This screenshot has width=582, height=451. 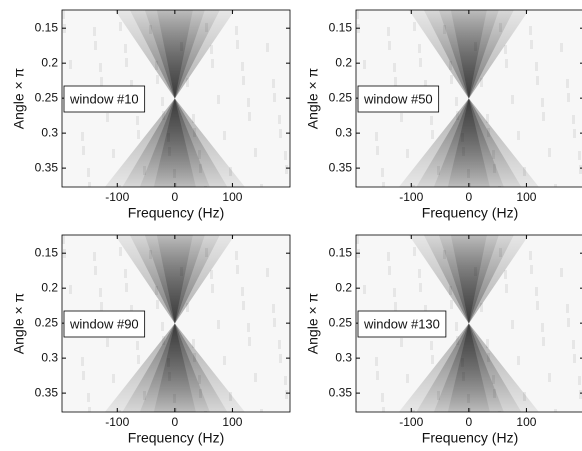 I want to click on annotation-text: window #10, so click(x=104, y=98).